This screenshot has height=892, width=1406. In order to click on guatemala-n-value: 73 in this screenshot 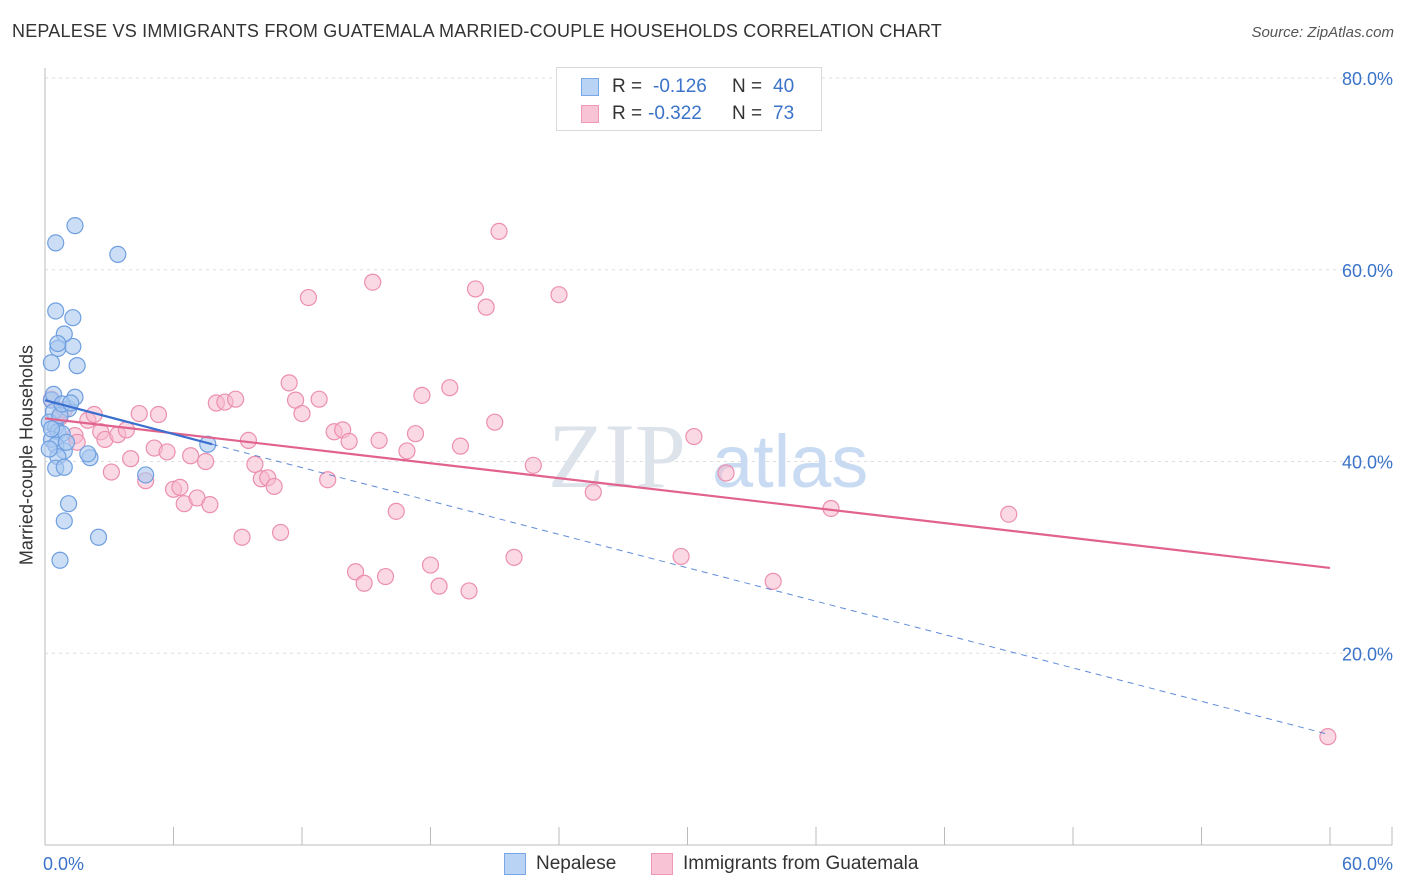, I will do `click(784, 113)`.